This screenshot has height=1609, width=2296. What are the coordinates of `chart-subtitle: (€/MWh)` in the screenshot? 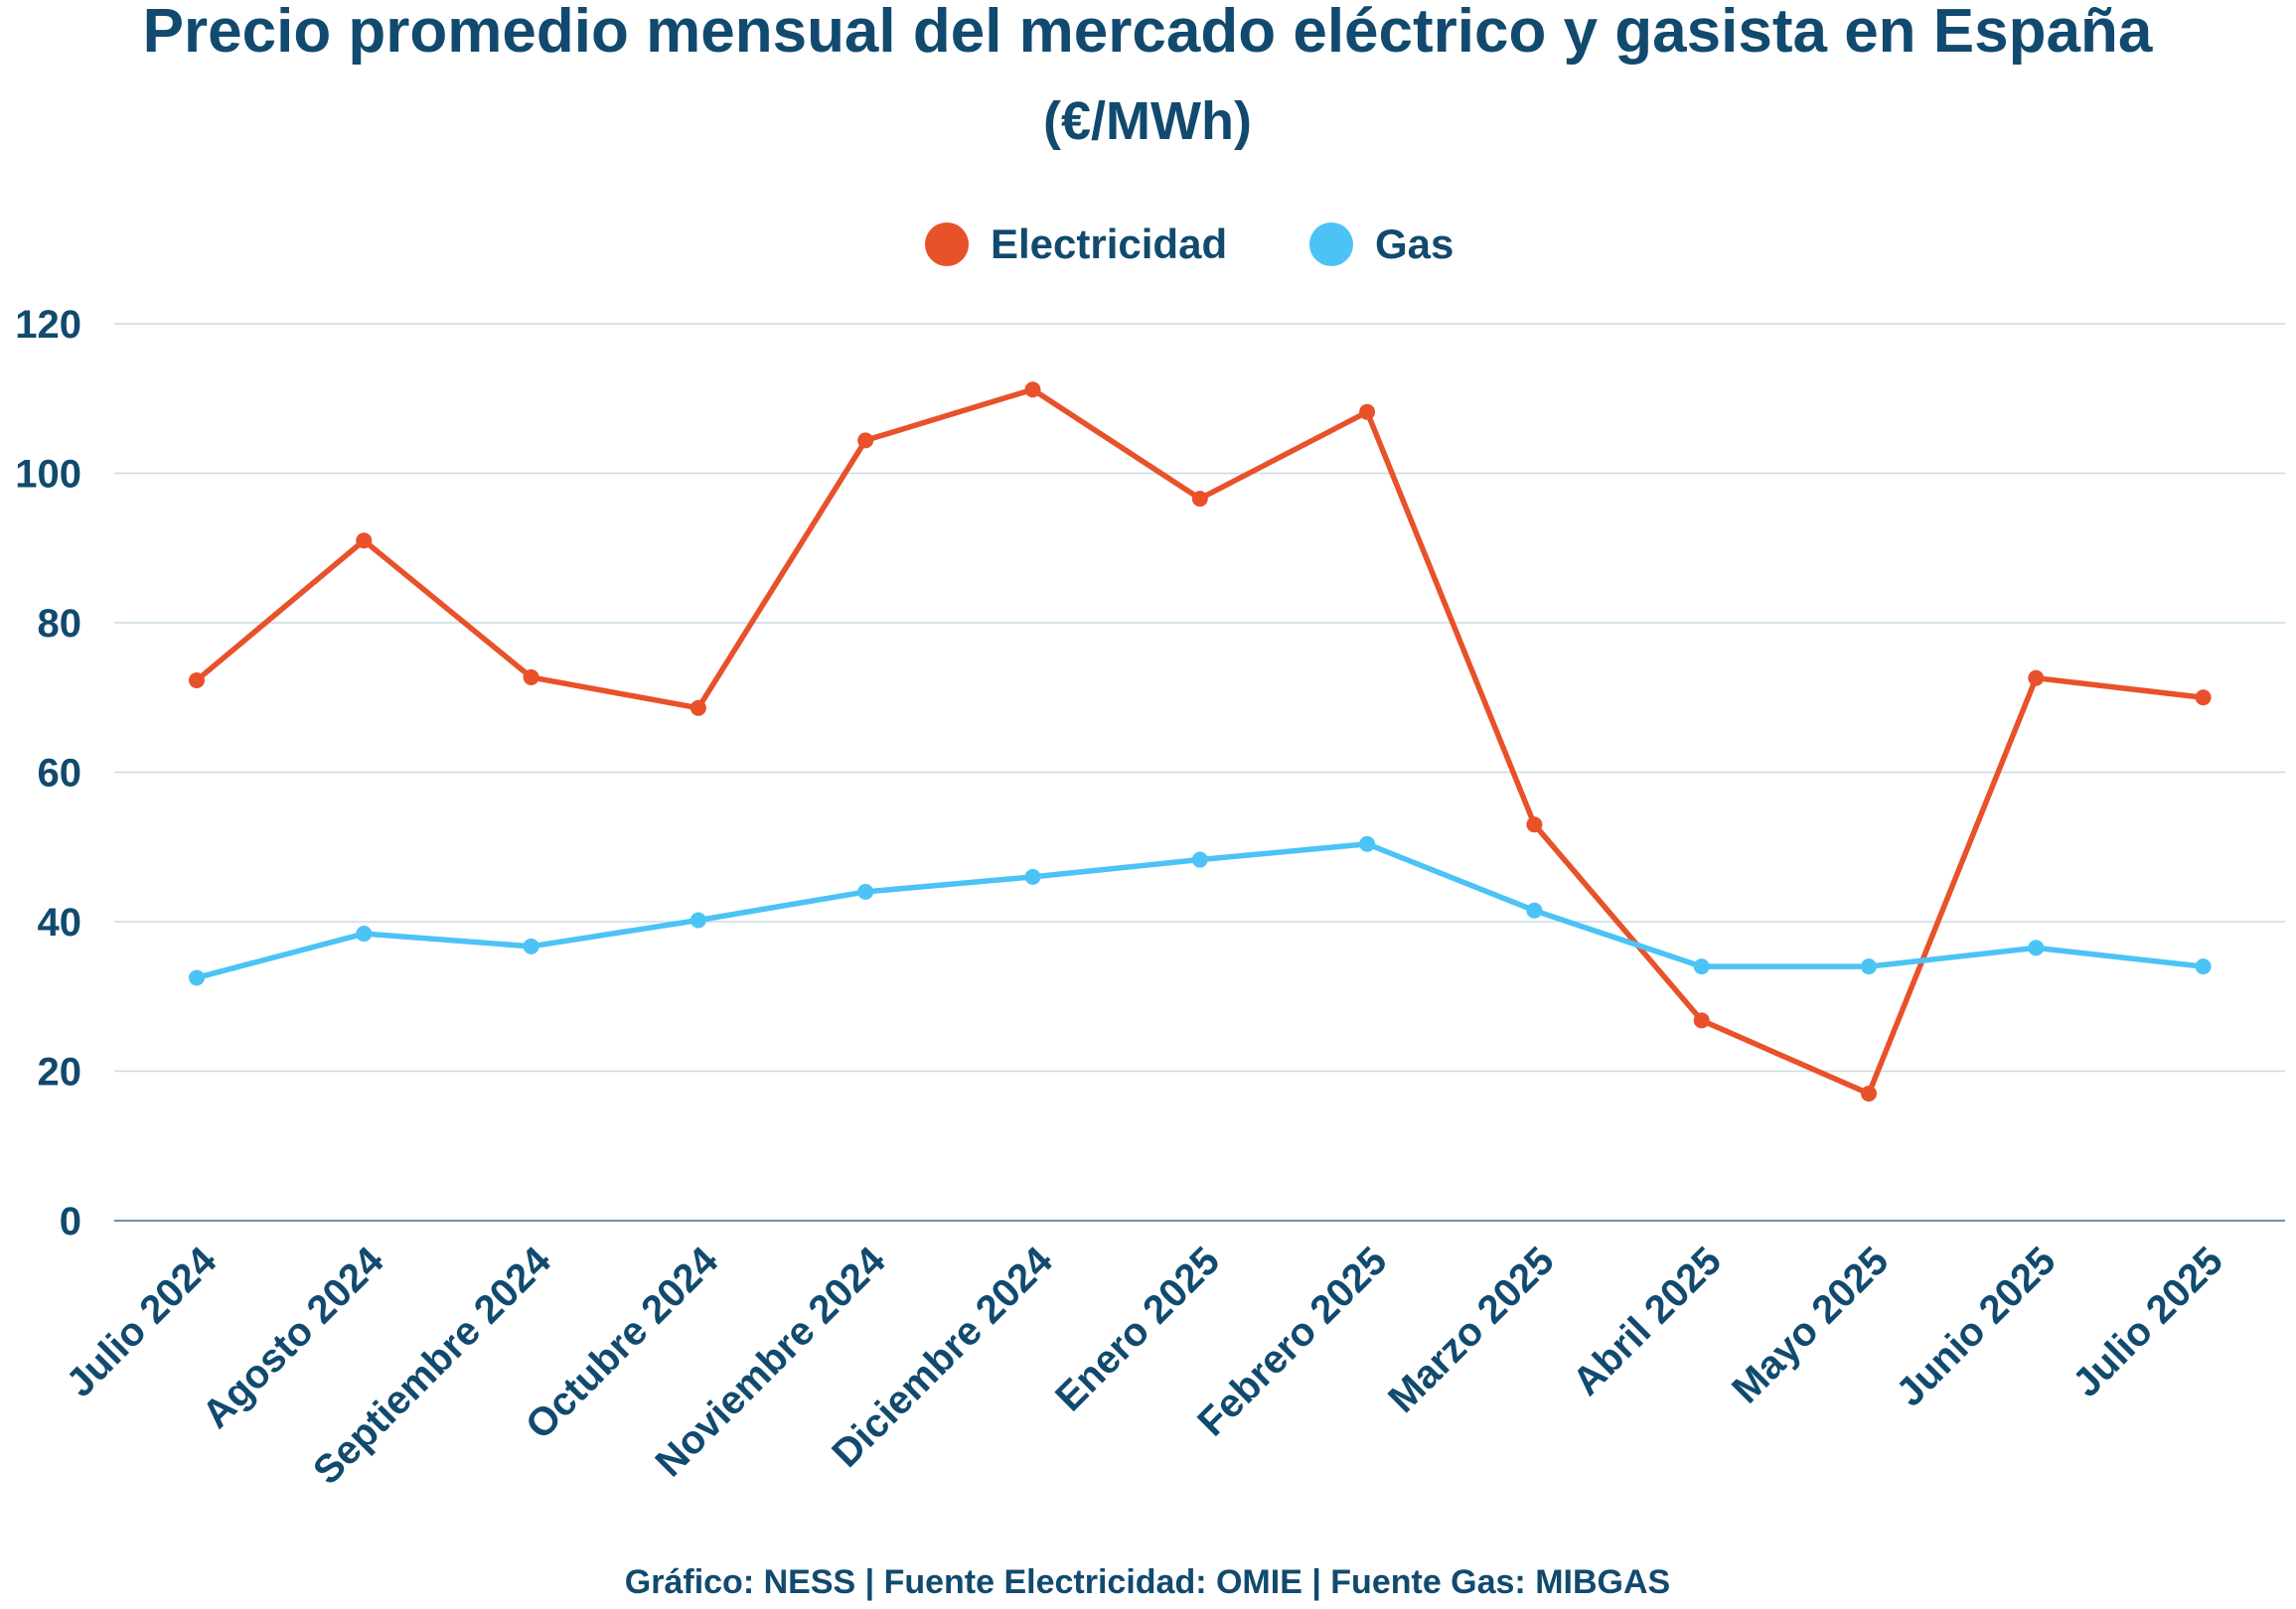 It's located at (1147, 121).